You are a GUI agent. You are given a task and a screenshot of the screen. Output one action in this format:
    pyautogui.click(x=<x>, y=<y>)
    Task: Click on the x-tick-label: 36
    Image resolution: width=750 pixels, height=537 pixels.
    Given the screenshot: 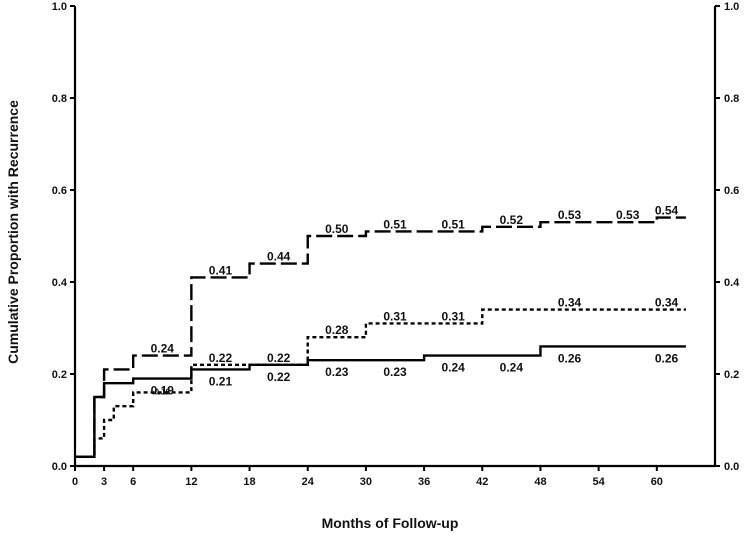 What is the action you would take?
    pyautogui.click(x=424, y=482)
    